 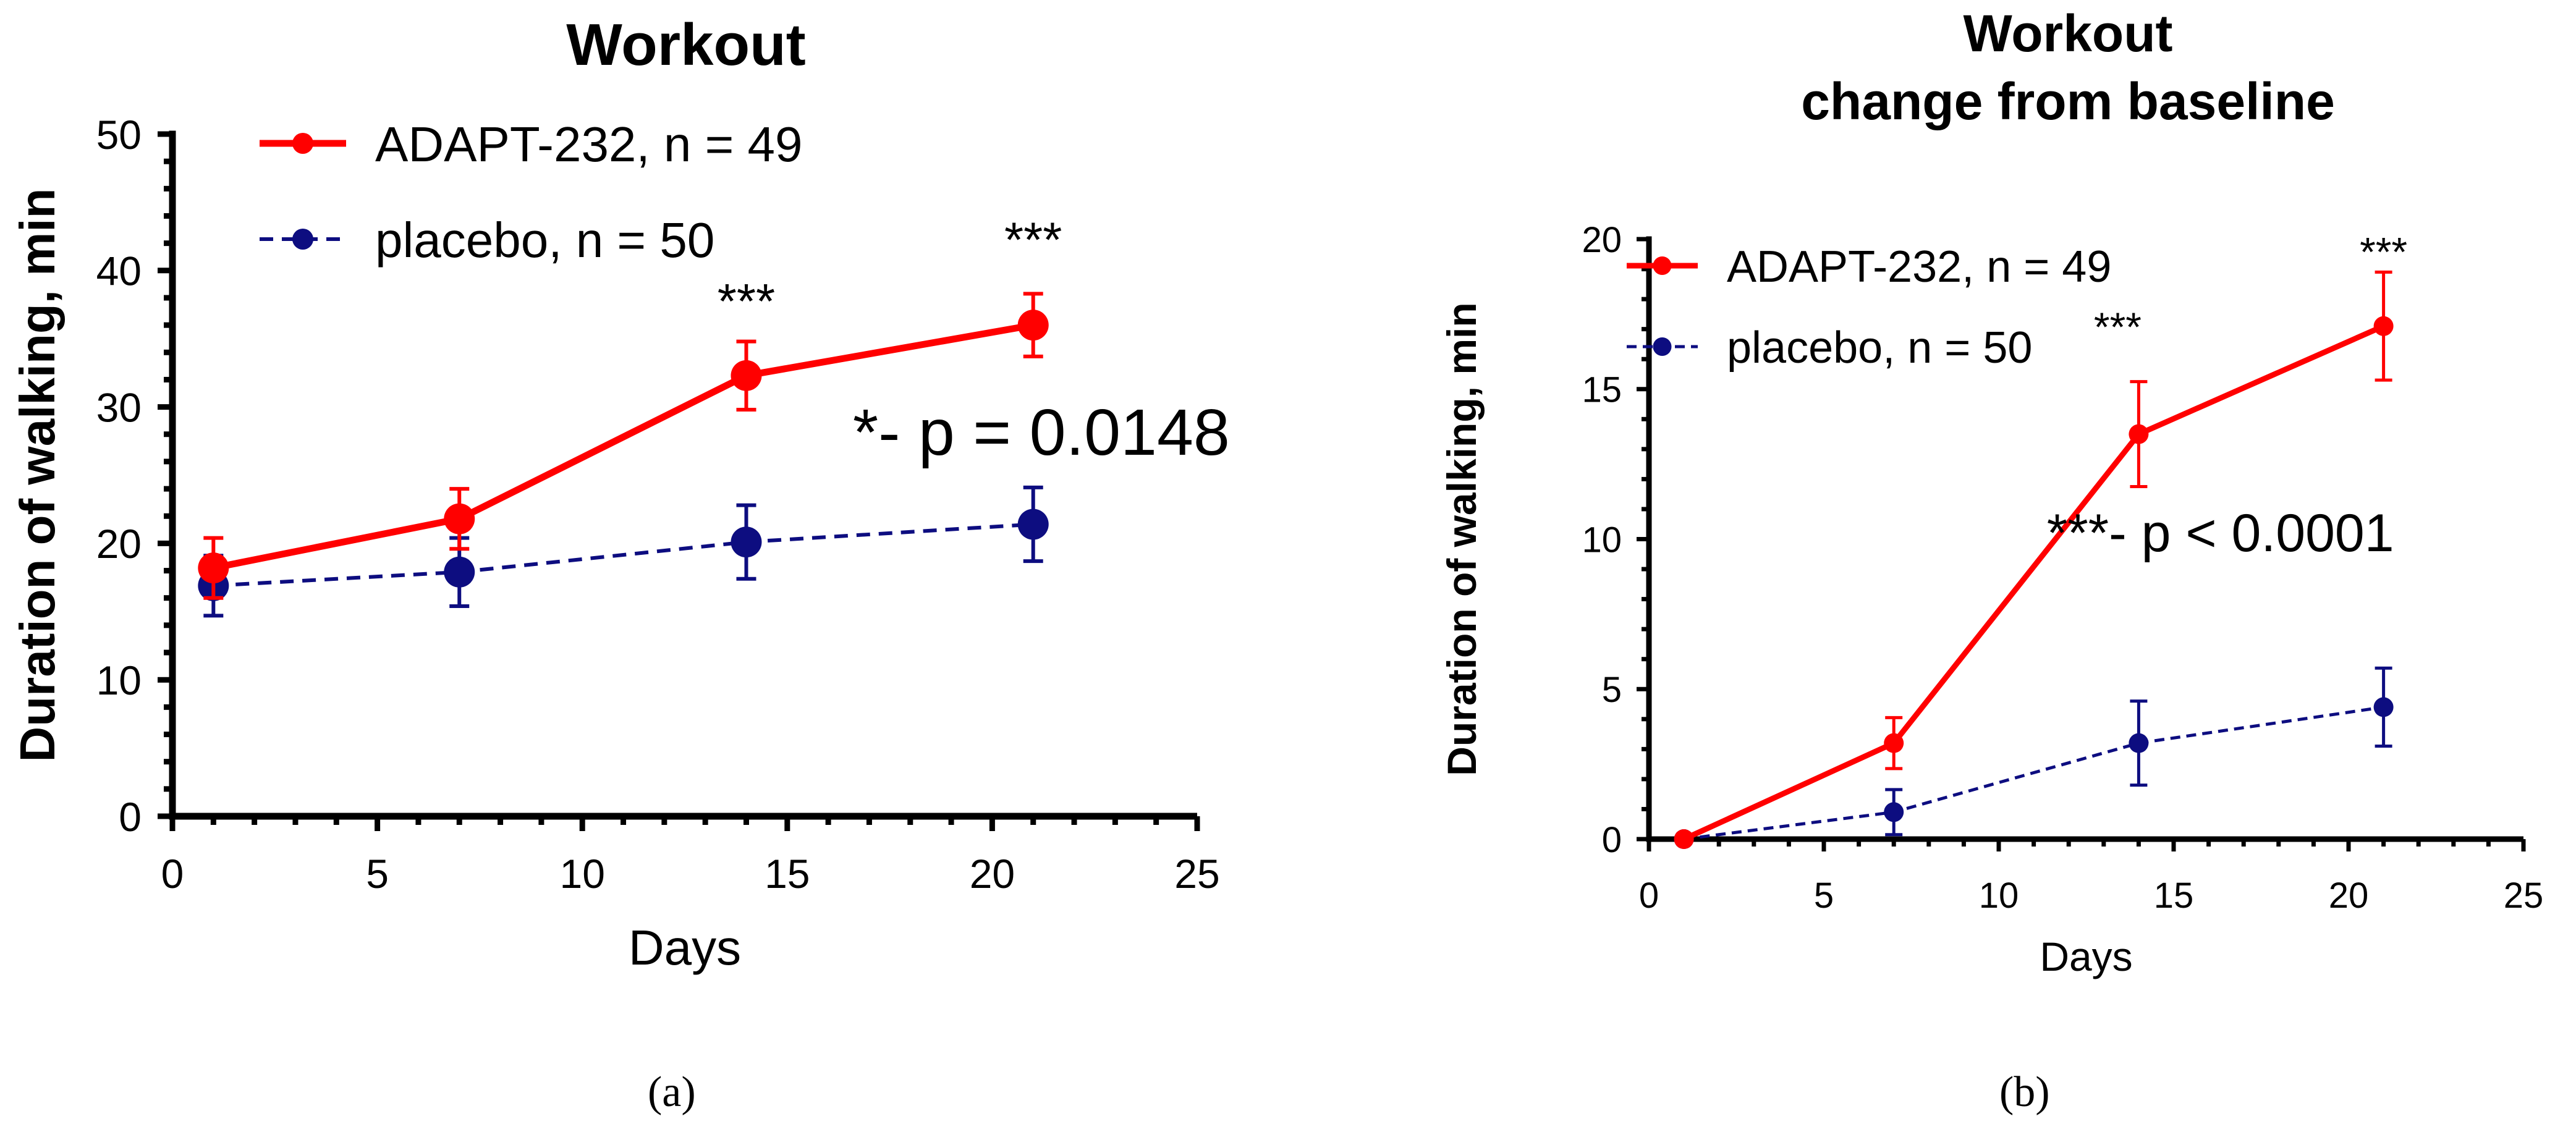 What do you see at coordinates (1602, 390) in the screenshot?
I see `y-tick-label-b: 15` at bounding box center [1602, 390].